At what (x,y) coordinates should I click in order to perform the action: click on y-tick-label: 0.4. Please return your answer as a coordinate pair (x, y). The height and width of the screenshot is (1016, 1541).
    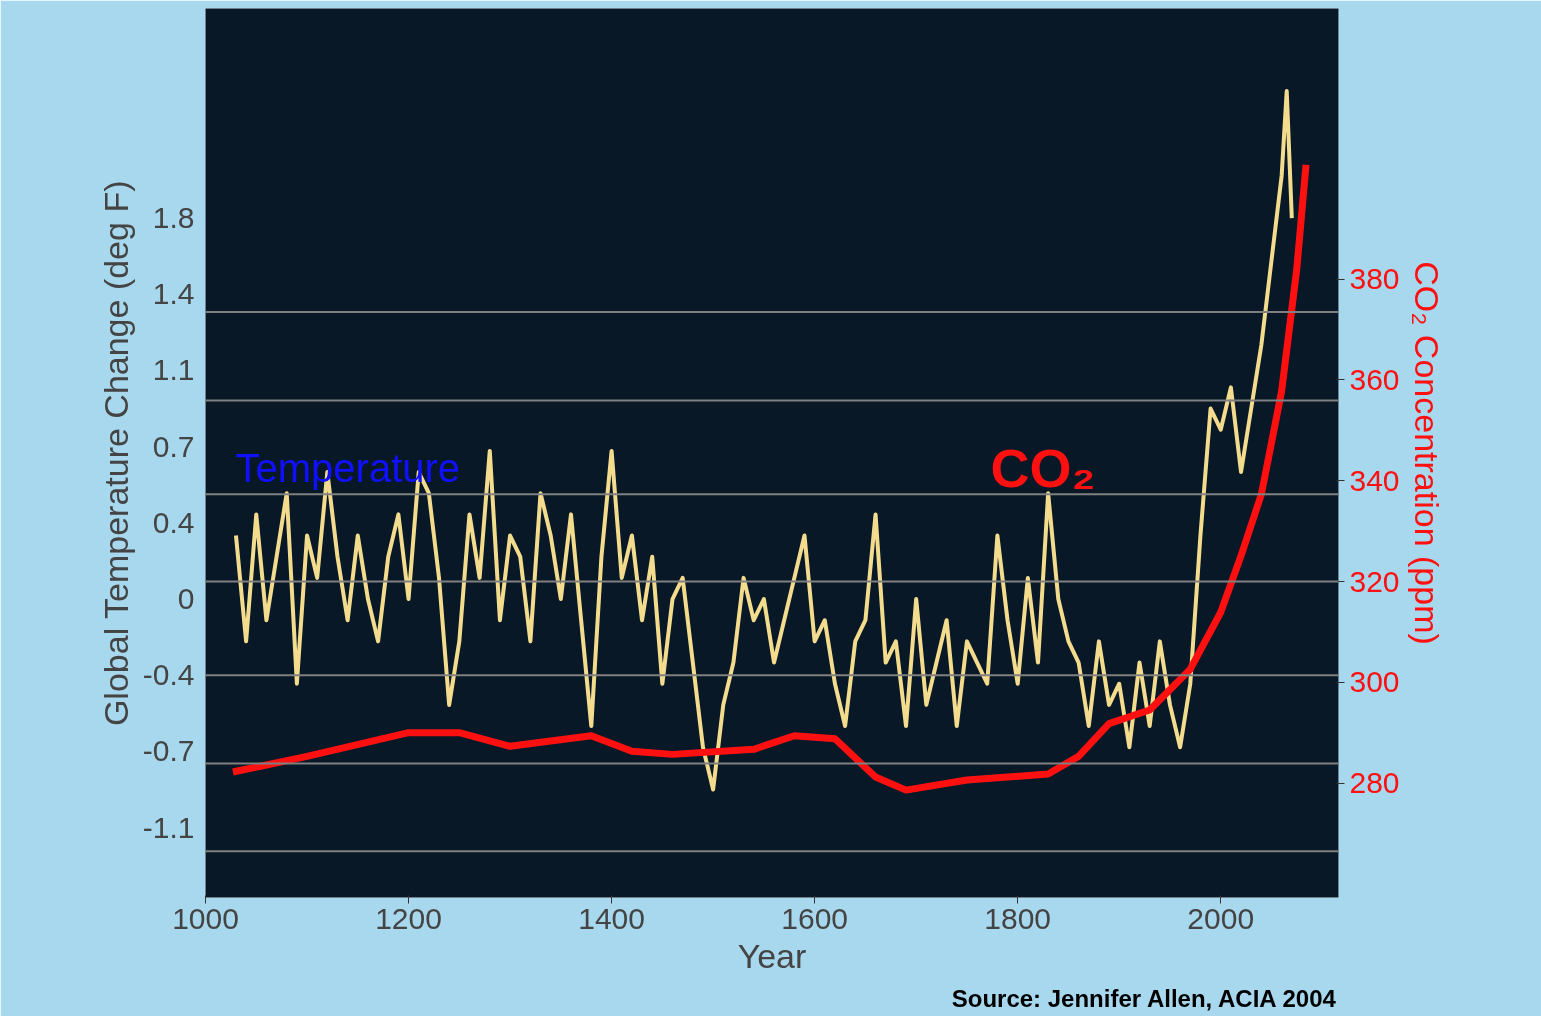
    Looking at the image, I should click on (173, 522).